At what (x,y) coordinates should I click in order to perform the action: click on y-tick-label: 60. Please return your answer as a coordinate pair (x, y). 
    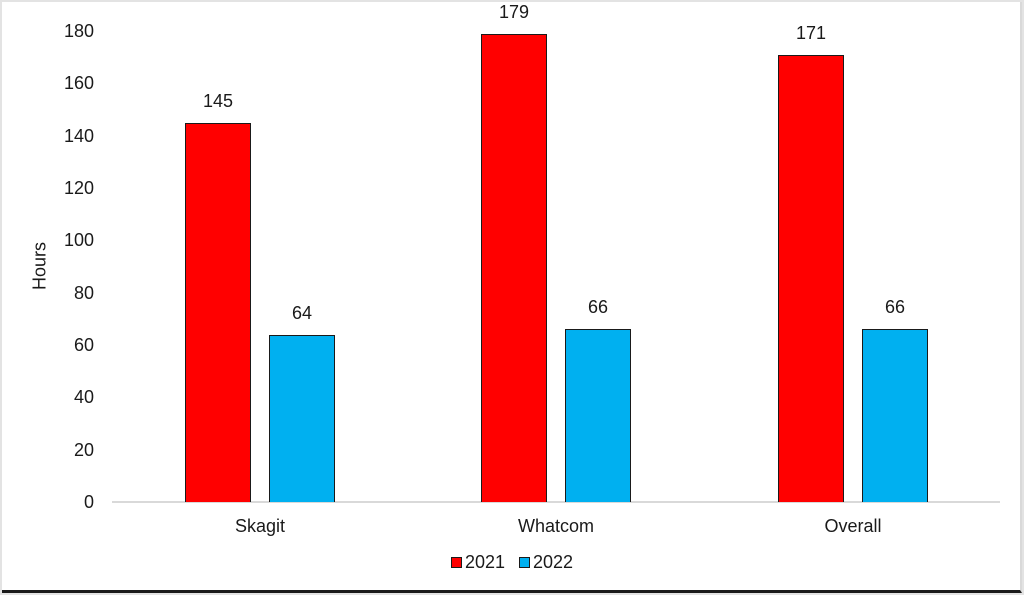
    Looking at the image, I should click on (83, 345).